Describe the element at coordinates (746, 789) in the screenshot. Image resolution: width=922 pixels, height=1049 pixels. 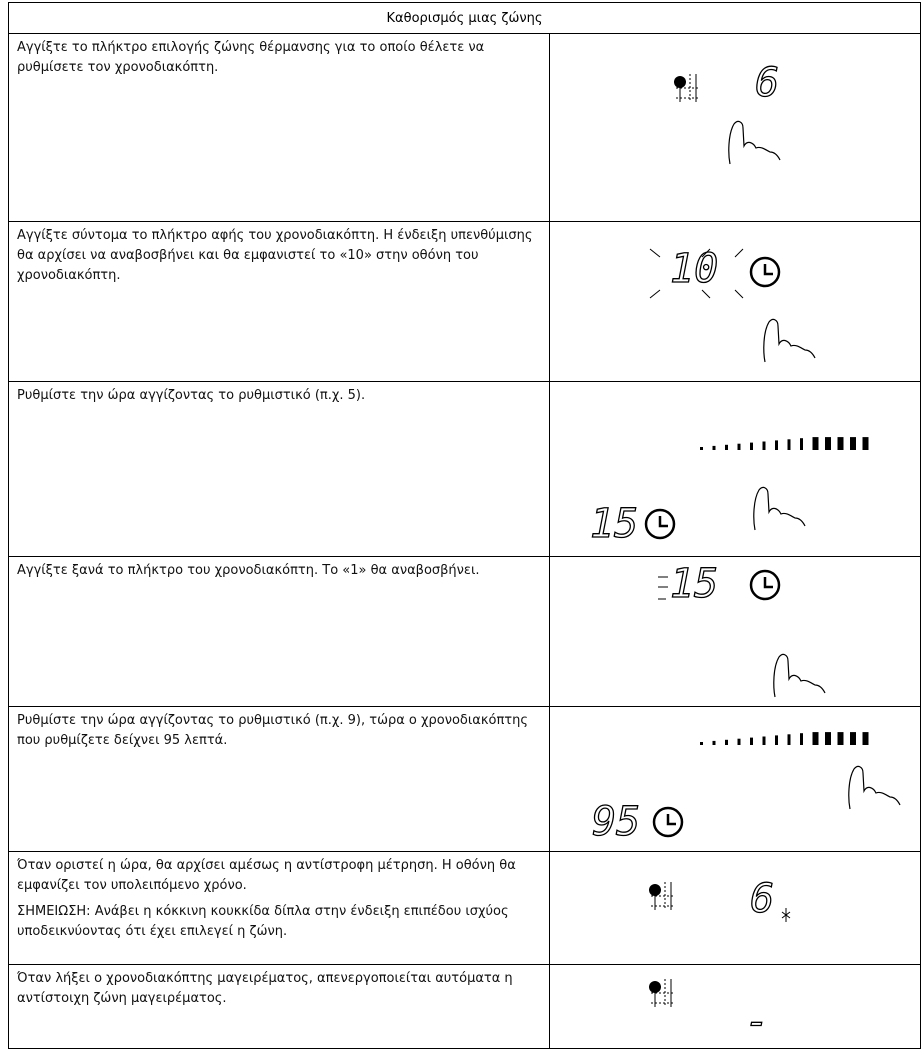
I see `display-drawing: 95` at that location.